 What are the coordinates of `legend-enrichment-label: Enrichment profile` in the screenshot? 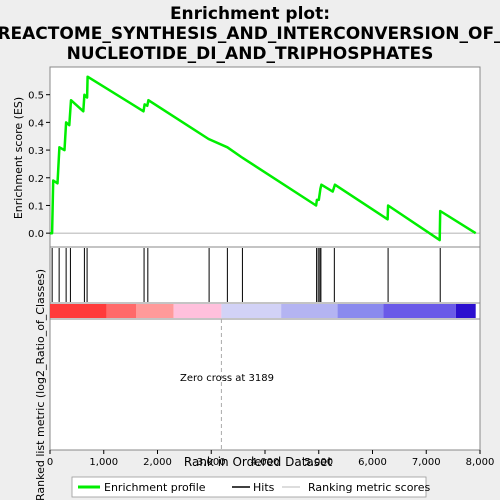 It's located at (155, 487).